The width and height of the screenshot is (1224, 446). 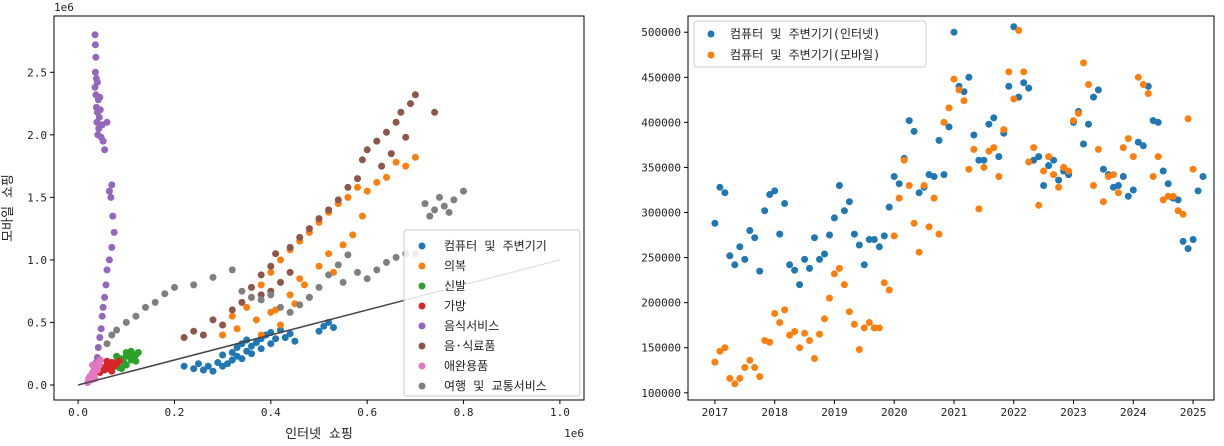 I want to click on chart2-x-tick-label: 2018, so click(x=774, y=412).